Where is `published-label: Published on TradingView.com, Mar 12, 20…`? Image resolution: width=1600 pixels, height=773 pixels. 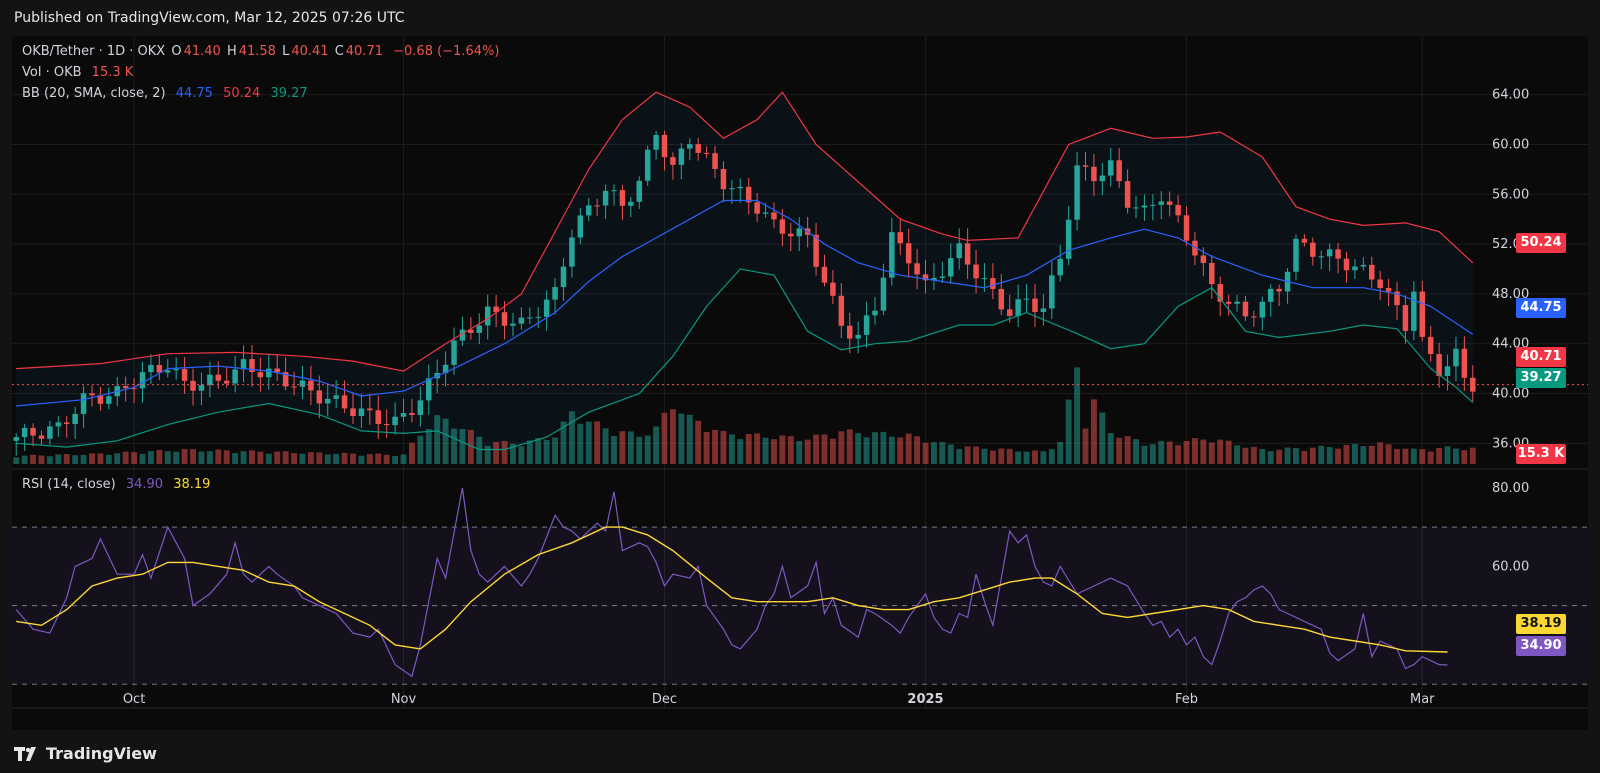
published-label: Published on TradingView.com, Mar 12, 20… is located at coordinates (209, 18).